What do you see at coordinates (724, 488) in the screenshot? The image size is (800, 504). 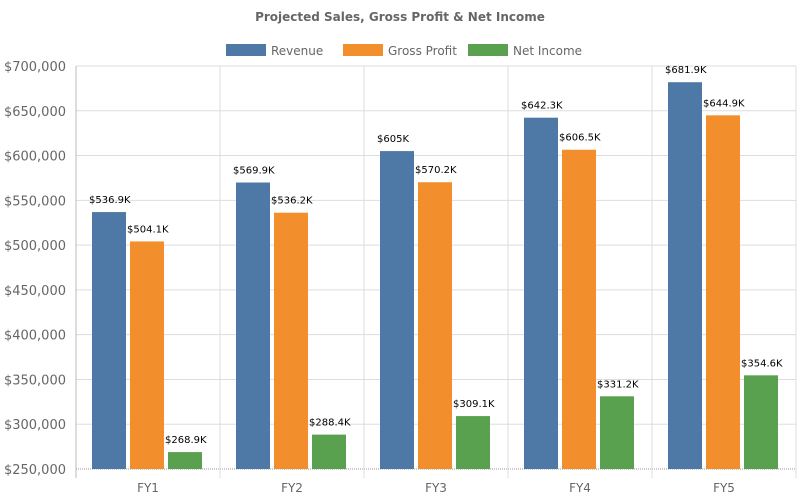 I see `x-tick-label: FY5` at bounding box center [724, 488].